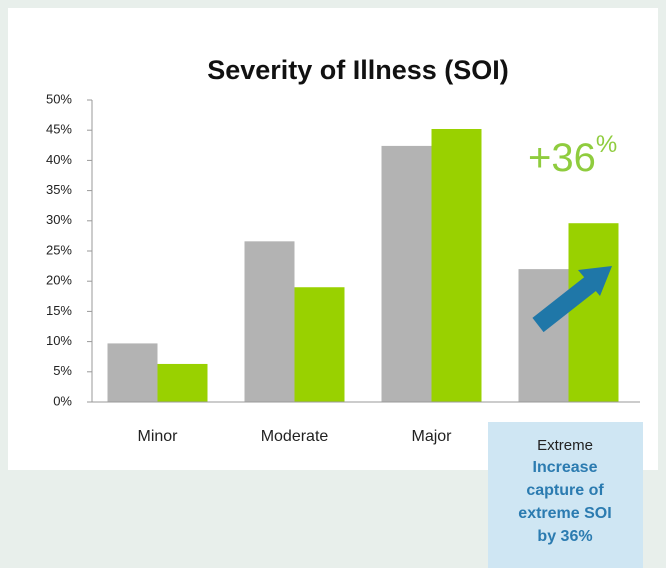  Describe the element at coordinates (295, 436) in the screenshot. I see `x-tick-label: Moderate` at that location.